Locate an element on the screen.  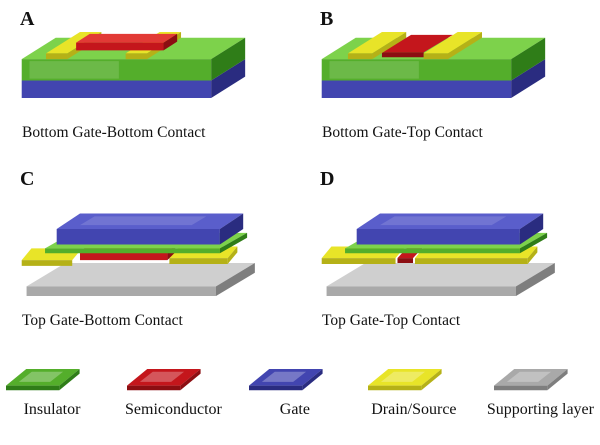
device-schematic-bottom-gate-top-contact is located at coordinates (433, 65).